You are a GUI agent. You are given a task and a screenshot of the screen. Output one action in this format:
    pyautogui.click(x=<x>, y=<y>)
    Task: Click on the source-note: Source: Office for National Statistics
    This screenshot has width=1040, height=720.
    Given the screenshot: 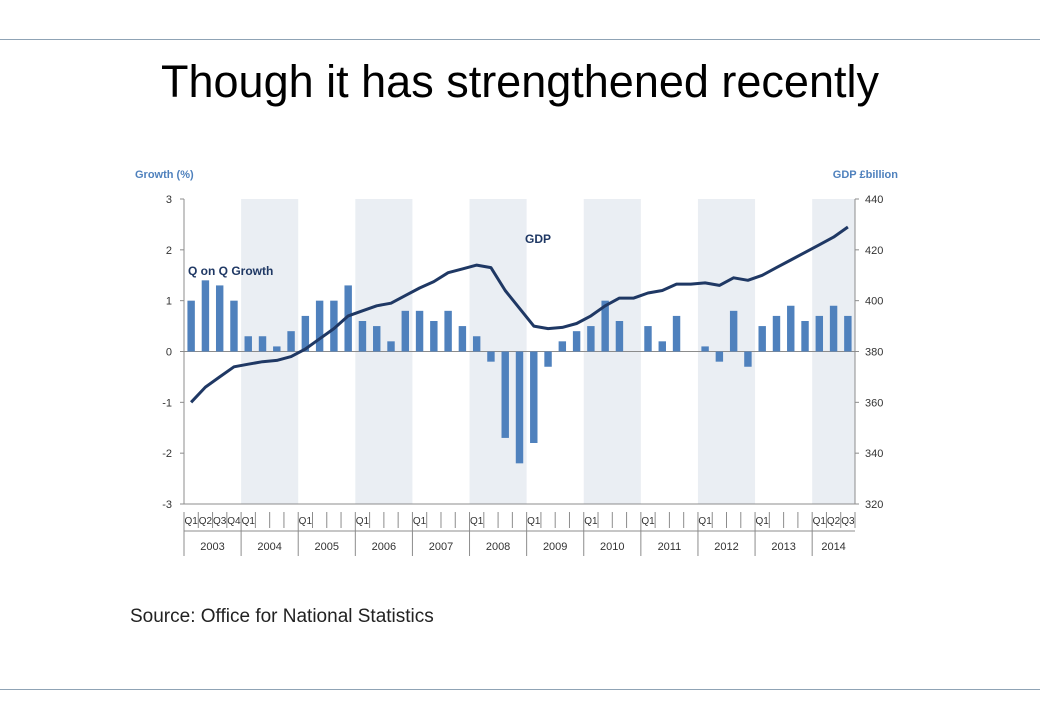 What is the action you would take?
    pyautogui.click(x=282, y=616)
    